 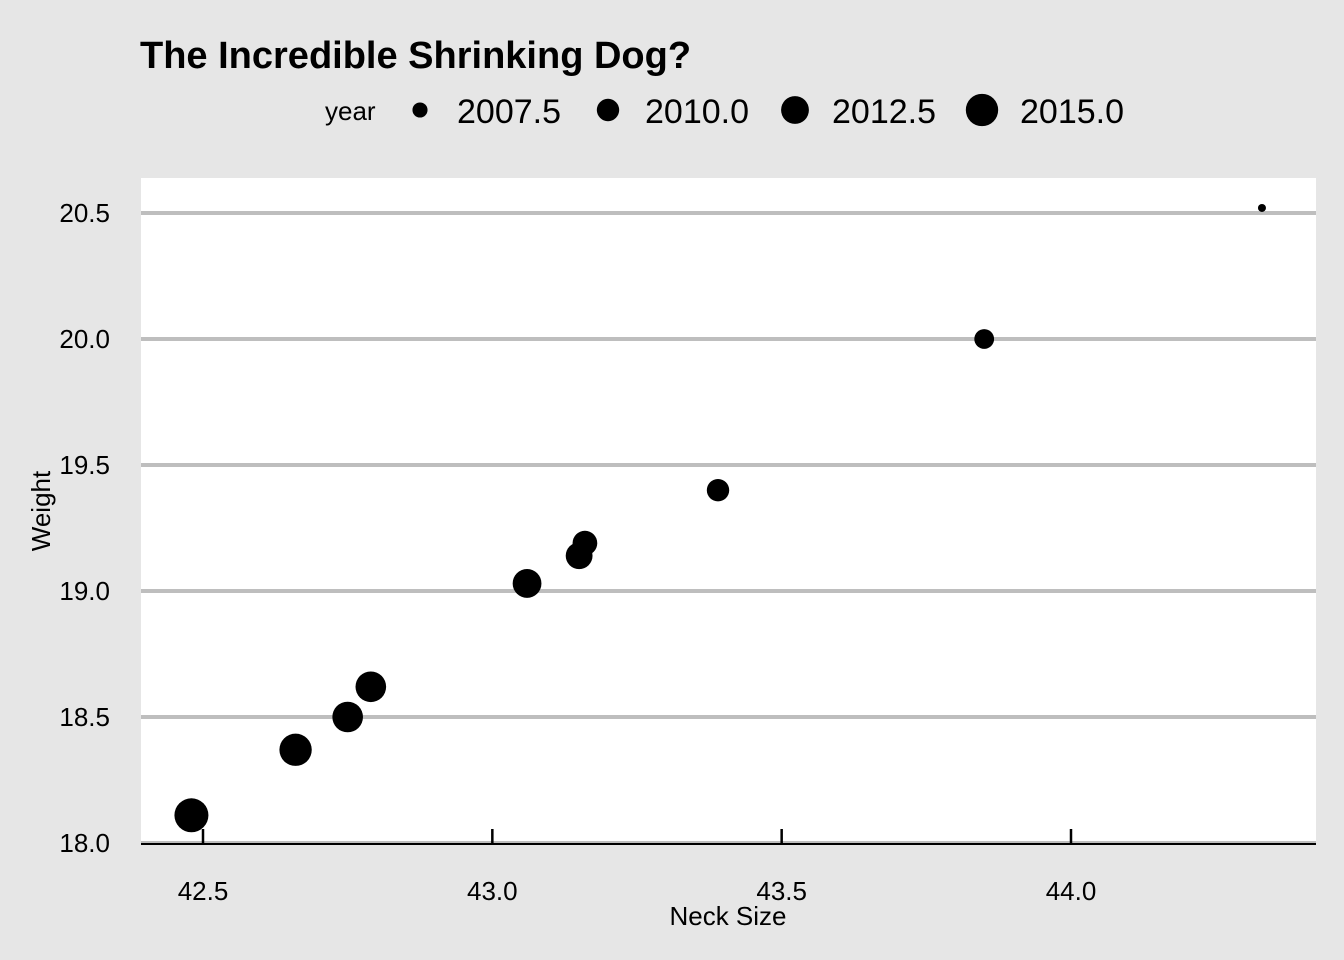 What do you see at coordinates (84, 843) in the screenshot?
I see `y-tick-label-0: 18.0` at bounding box center [84, 843].